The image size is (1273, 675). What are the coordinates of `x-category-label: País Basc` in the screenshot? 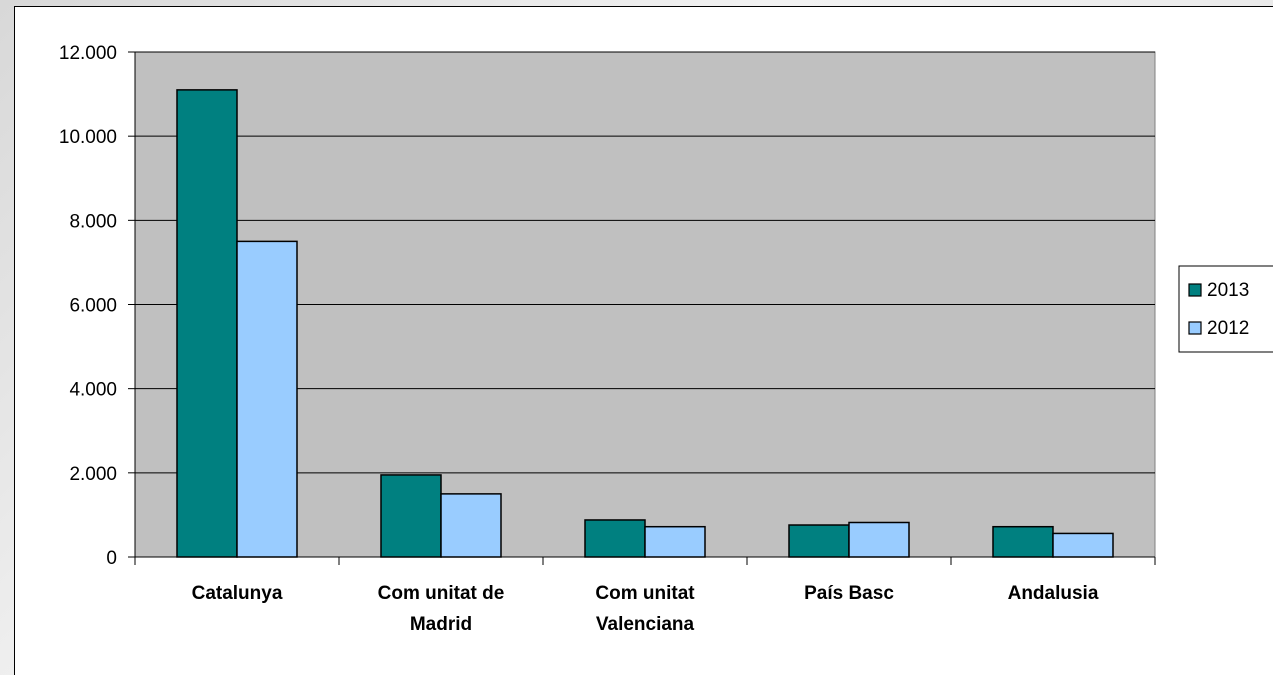 It's located at (849, 593).